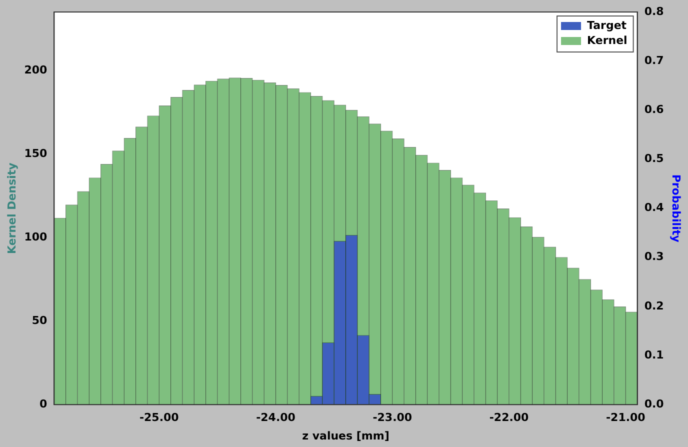 The height and width of the screenshot is (447, 688). What do you see at coordinates (654, 109) in the screenshot?
I see `y2-tick-label: 0.6` at bounding box center [654, 109].